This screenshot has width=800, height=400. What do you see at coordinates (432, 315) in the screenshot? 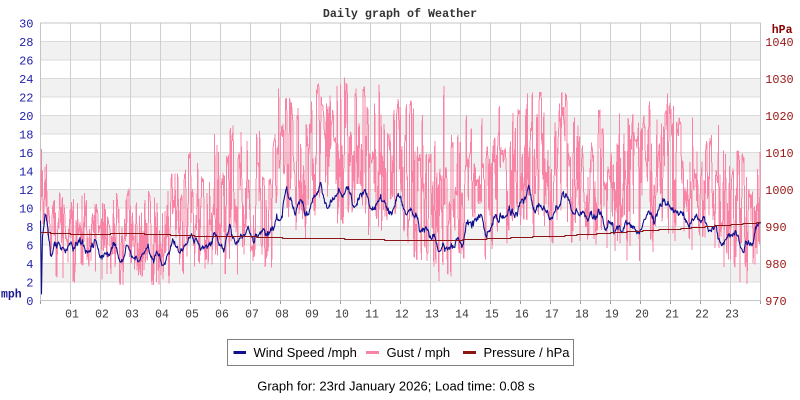
I see `svg-text: 13` at bounding box center [432, 315].